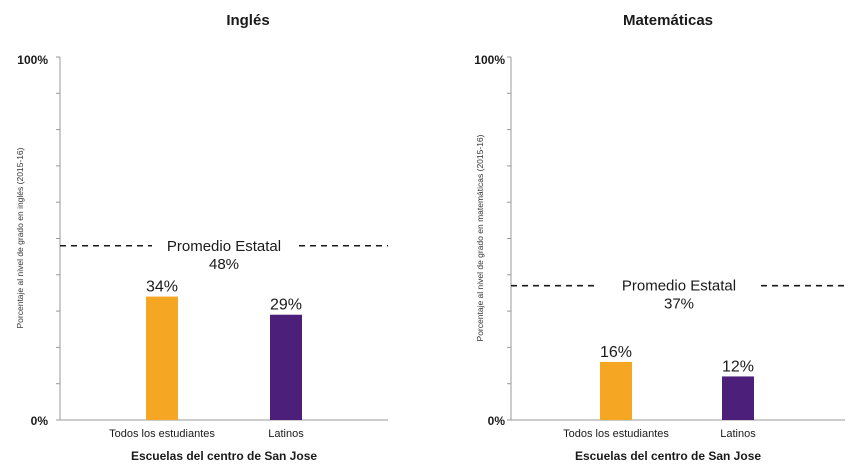 This screenshot has width=851, height=466. I want to click on reference-line-group: Promedio Estatal 37%, so click(678, 295).